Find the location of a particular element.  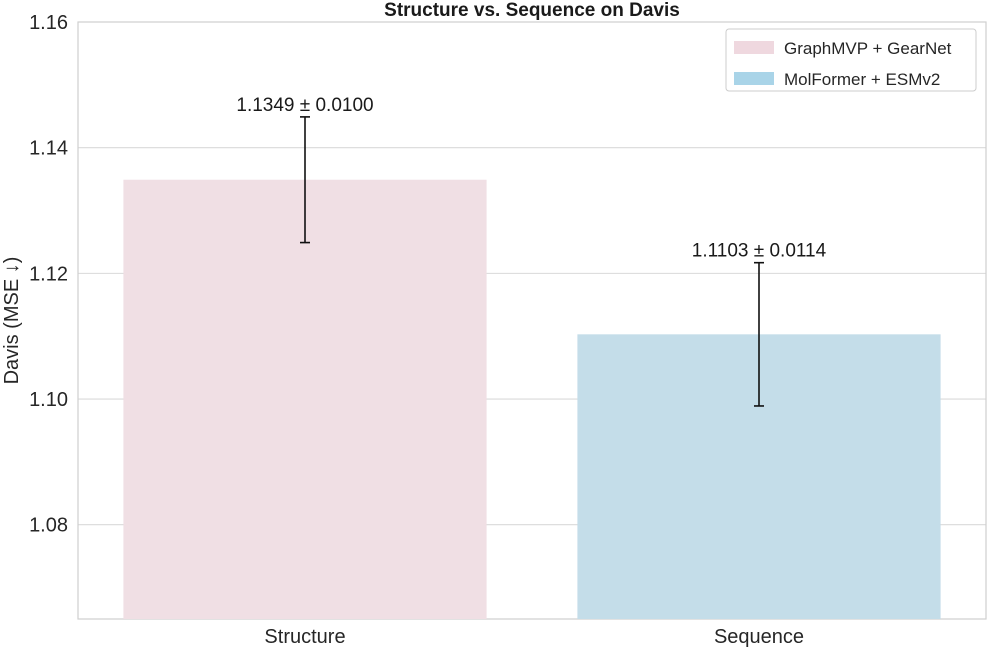

y-tick-label: 1.16 is located at coordinates (48, 23).